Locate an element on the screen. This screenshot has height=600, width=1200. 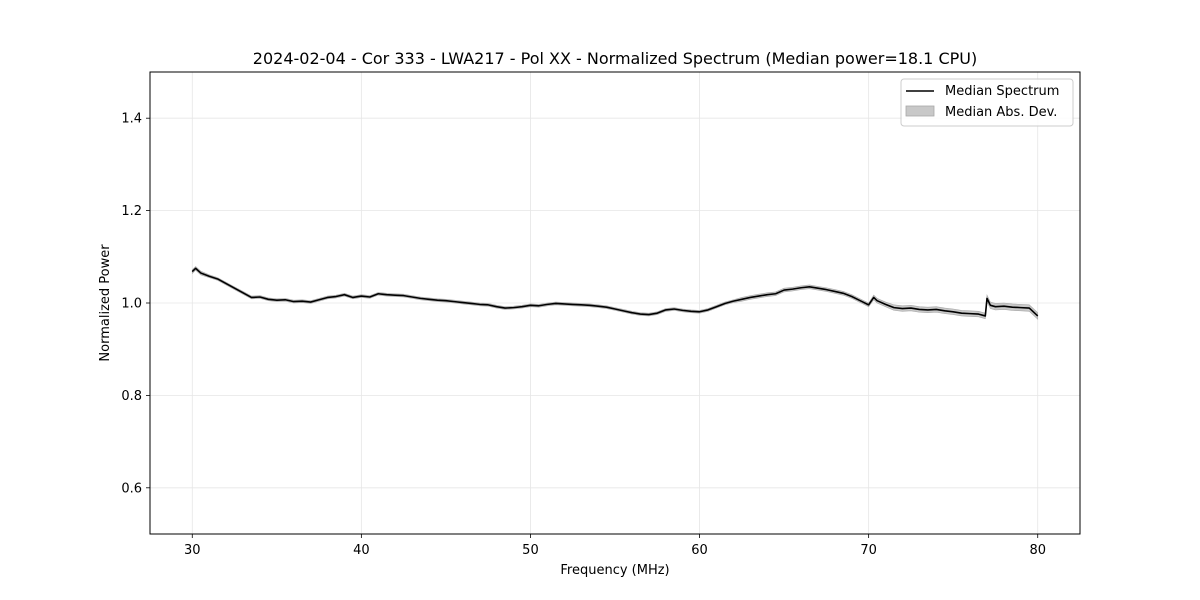
legend-median-abs-dev-swatch is located at coordinates (920, 111).